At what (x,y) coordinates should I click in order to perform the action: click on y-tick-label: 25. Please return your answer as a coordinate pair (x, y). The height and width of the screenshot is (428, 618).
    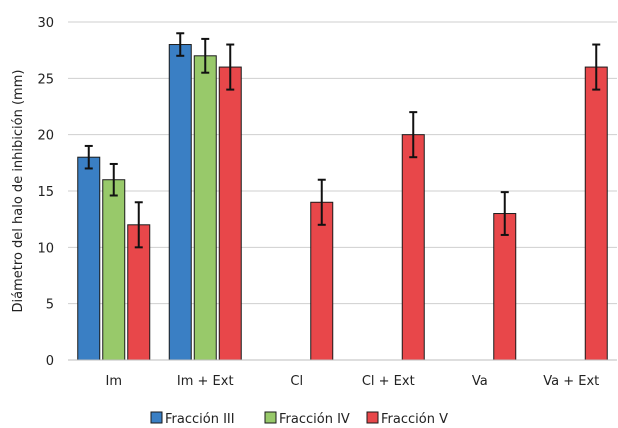
    Looking at the image, I should click on (45, 79).